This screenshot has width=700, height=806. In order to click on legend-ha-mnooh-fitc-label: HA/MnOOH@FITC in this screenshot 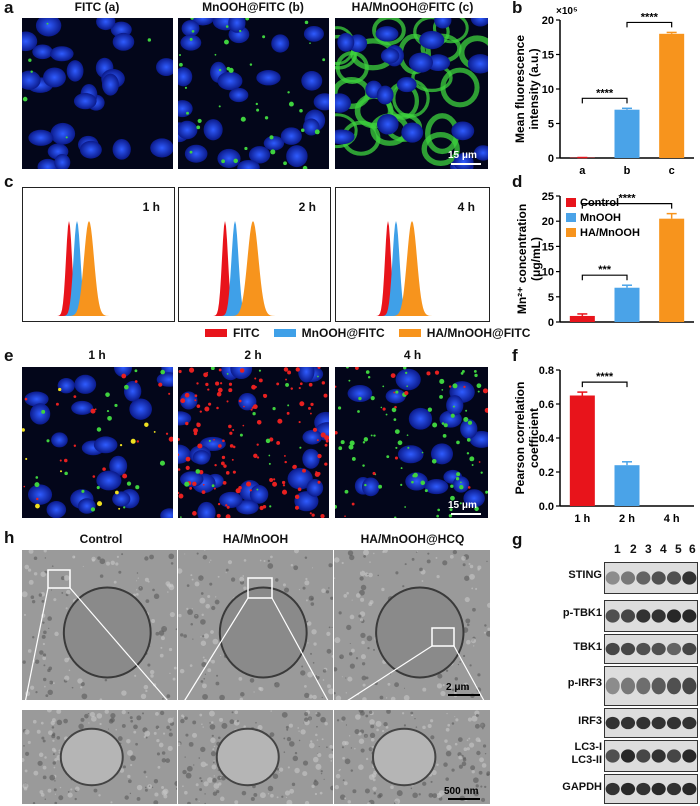, I will do `click(478, 333)`.